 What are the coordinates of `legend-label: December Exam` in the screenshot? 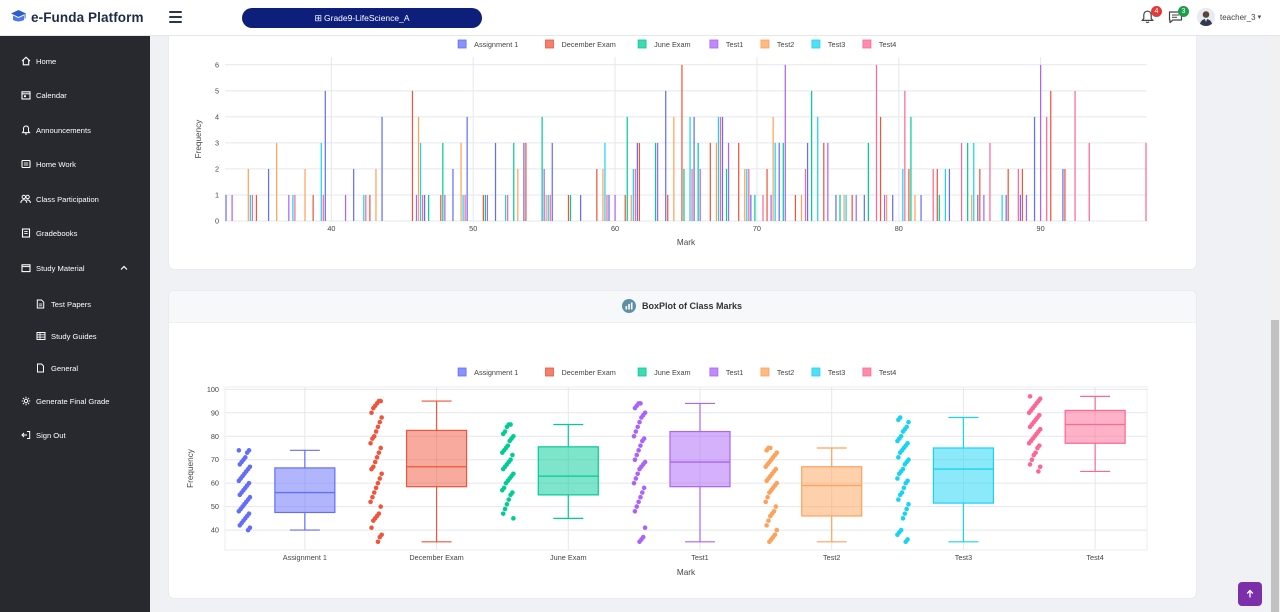 It's located at (589, 372).